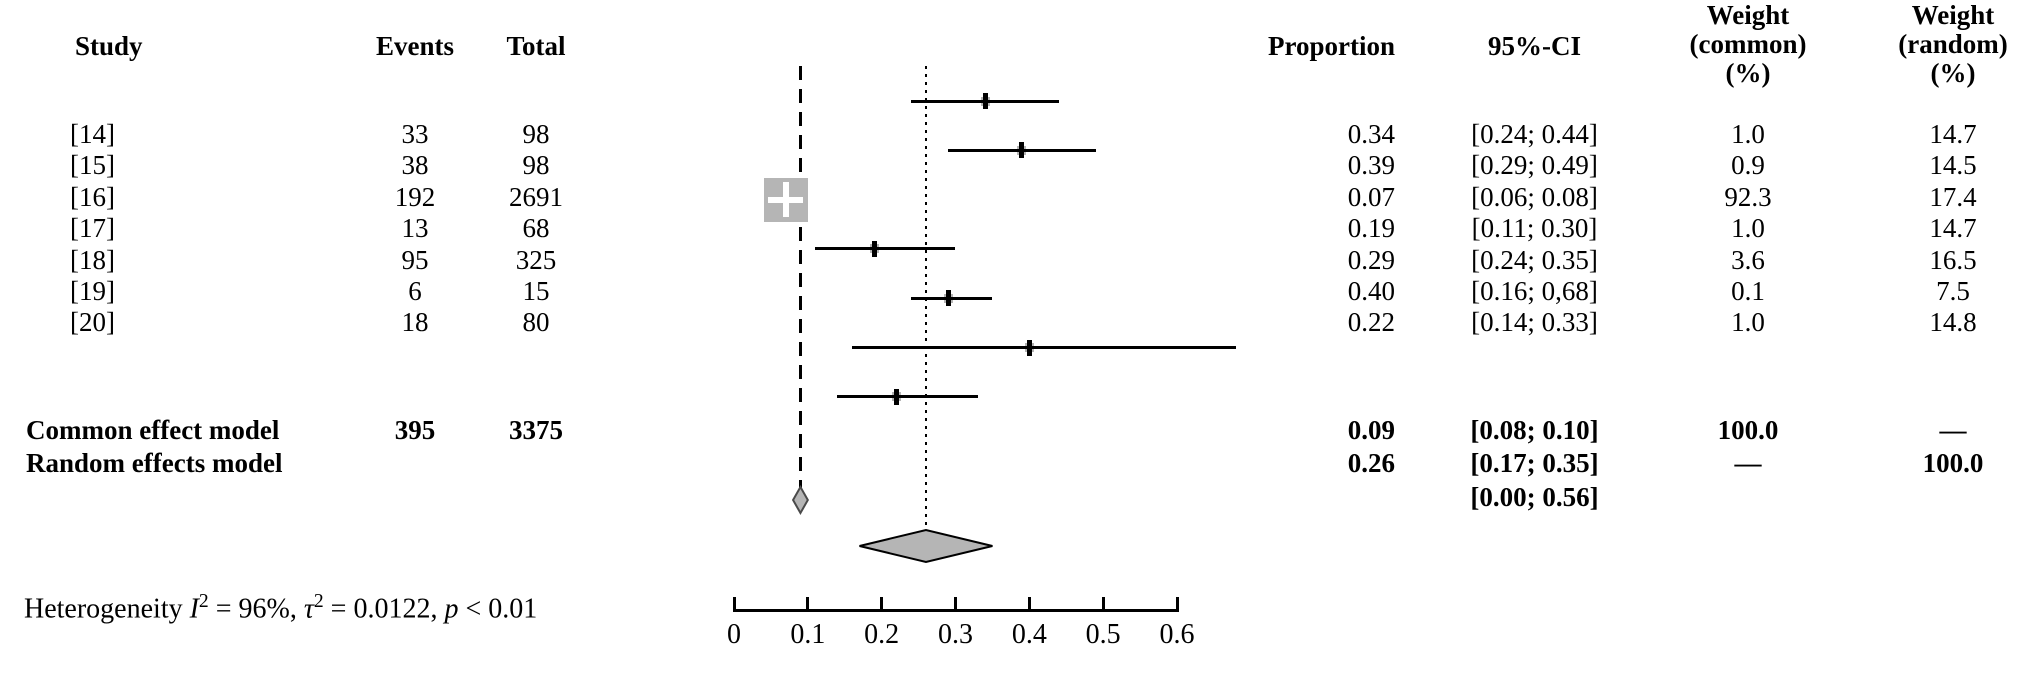  Describe the element at coordinates (1748, 322) in the screenshot. I see `weight-common-value: 1.0` at that location.